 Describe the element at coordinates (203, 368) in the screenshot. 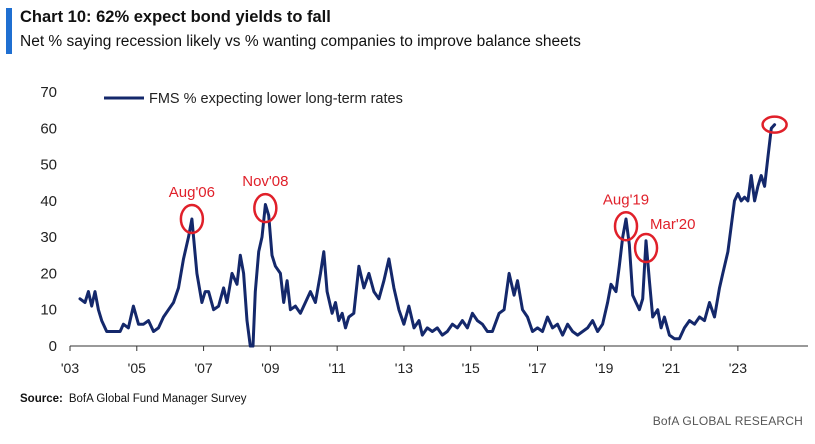

I see `x-tick-label: '07` at that location.